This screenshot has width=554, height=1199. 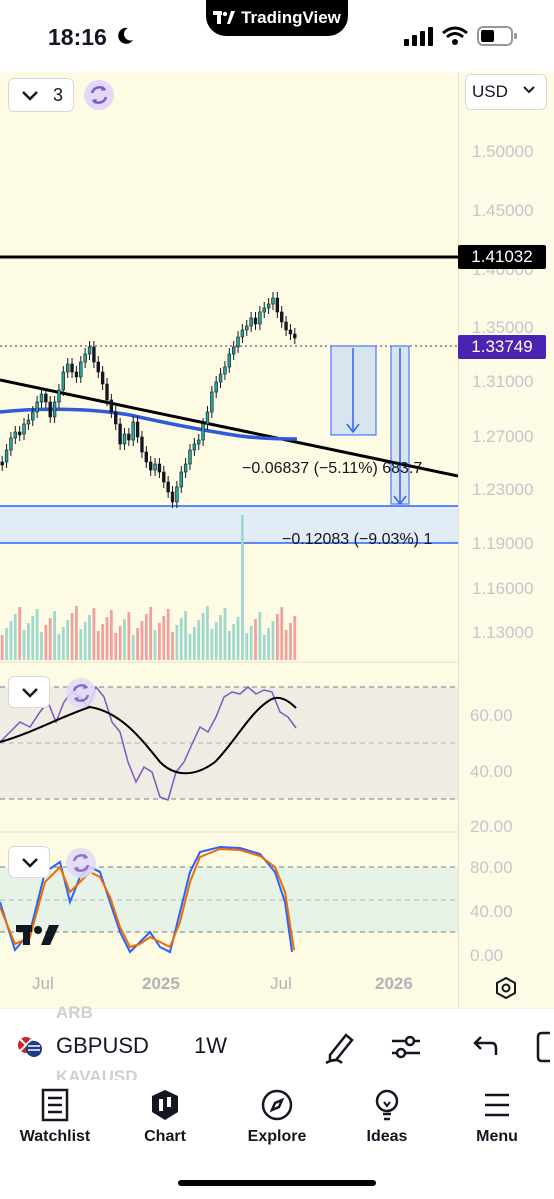 I want to click on sync-button, so click(x=99, y=95).